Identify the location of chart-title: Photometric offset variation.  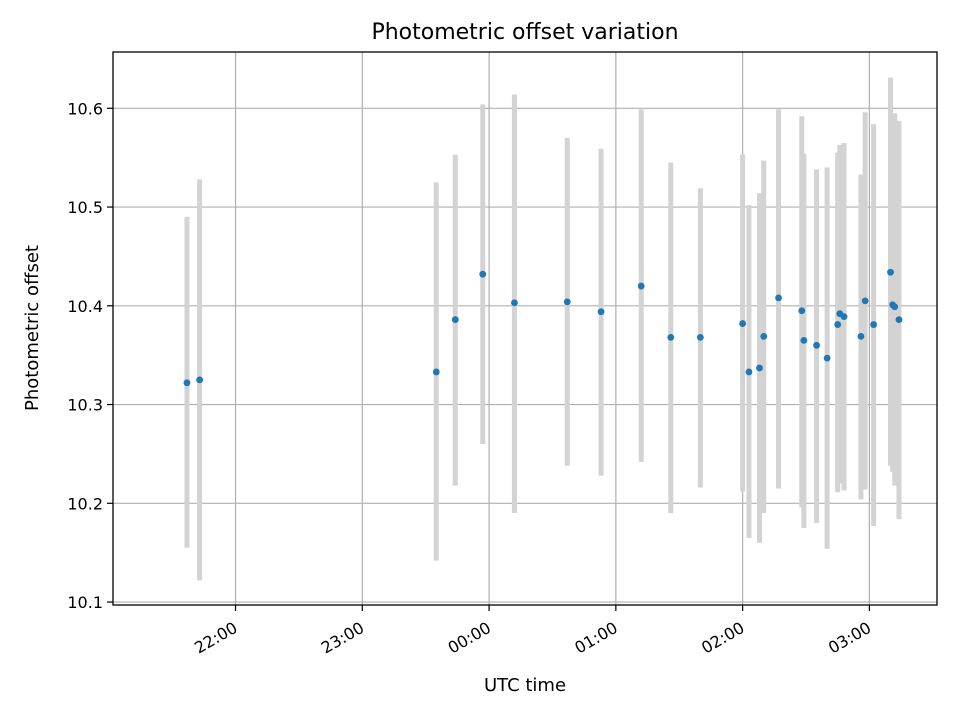
(524, 32).